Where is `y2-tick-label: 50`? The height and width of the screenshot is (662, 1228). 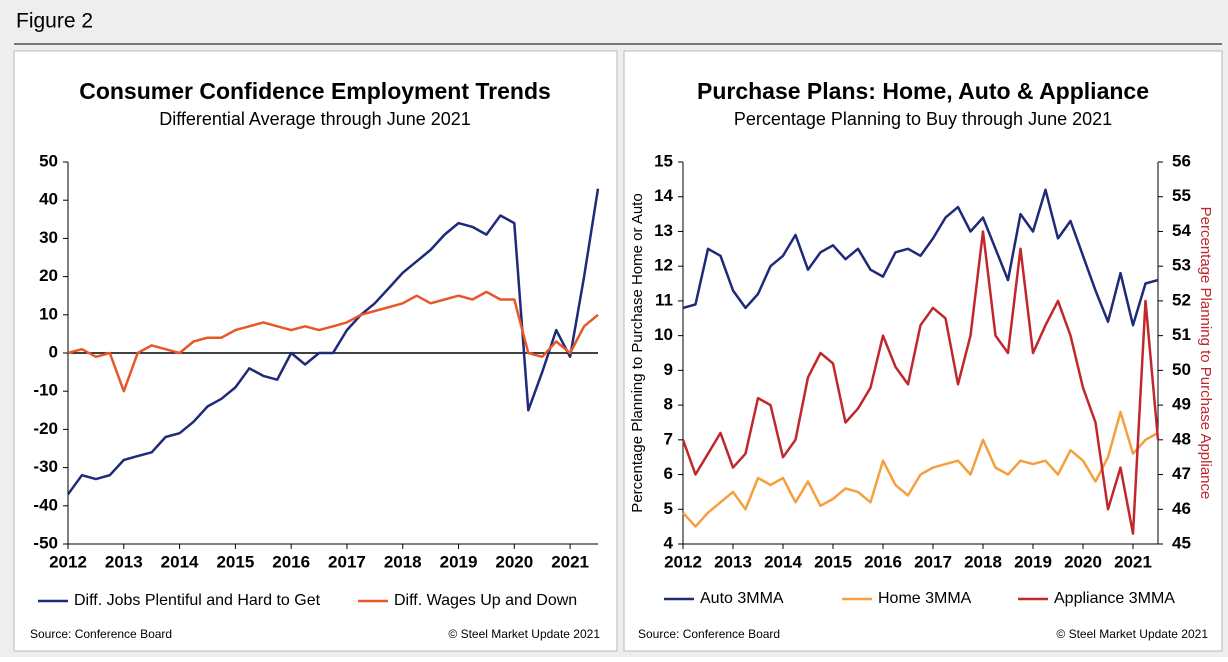
y2-tick-label: 50 is located at coordinates (1181, 369).